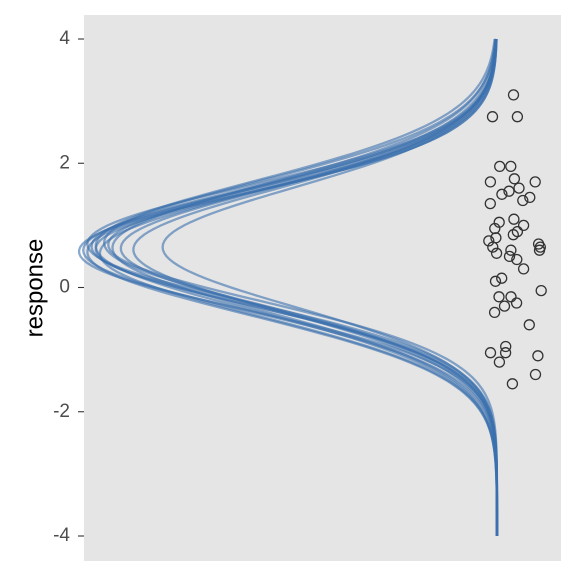 This screenshot has height=576, width=576. Describe the element at coordinates (34, 288) in the screenshot. I see `y-axis-title: response` at that location.